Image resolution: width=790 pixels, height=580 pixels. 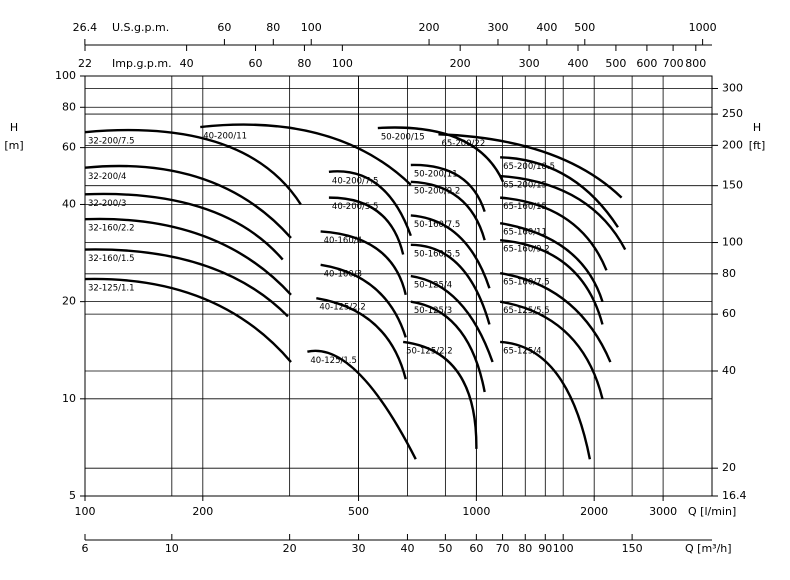 What do you see at coordinates (69, 147) in the screenshot?
I see `y-tick-label: 60` at bounding box center [69, 147].